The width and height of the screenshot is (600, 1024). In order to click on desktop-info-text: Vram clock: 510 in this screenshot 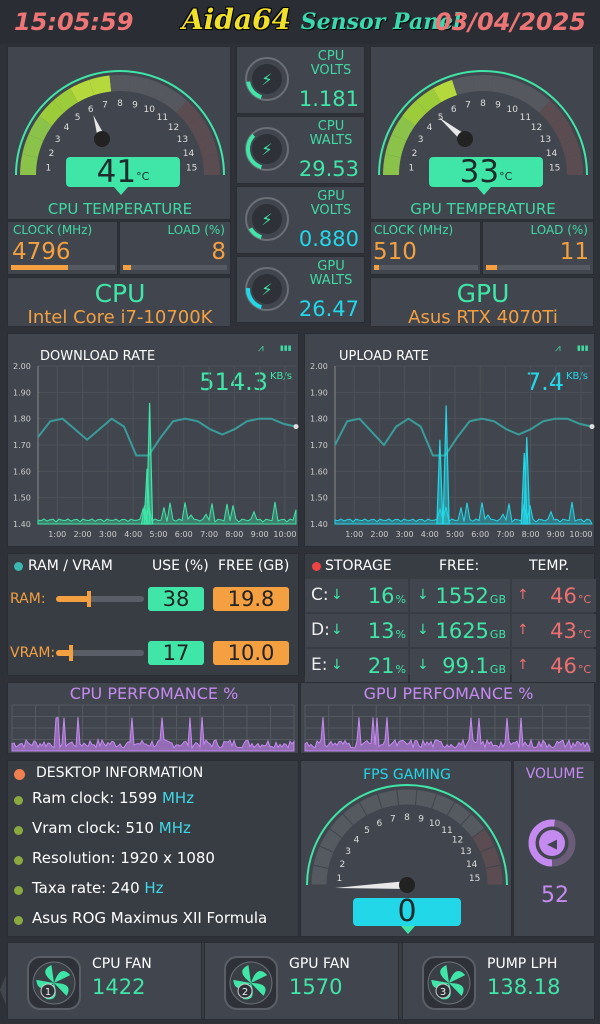, I will do `click(95, 828)`.